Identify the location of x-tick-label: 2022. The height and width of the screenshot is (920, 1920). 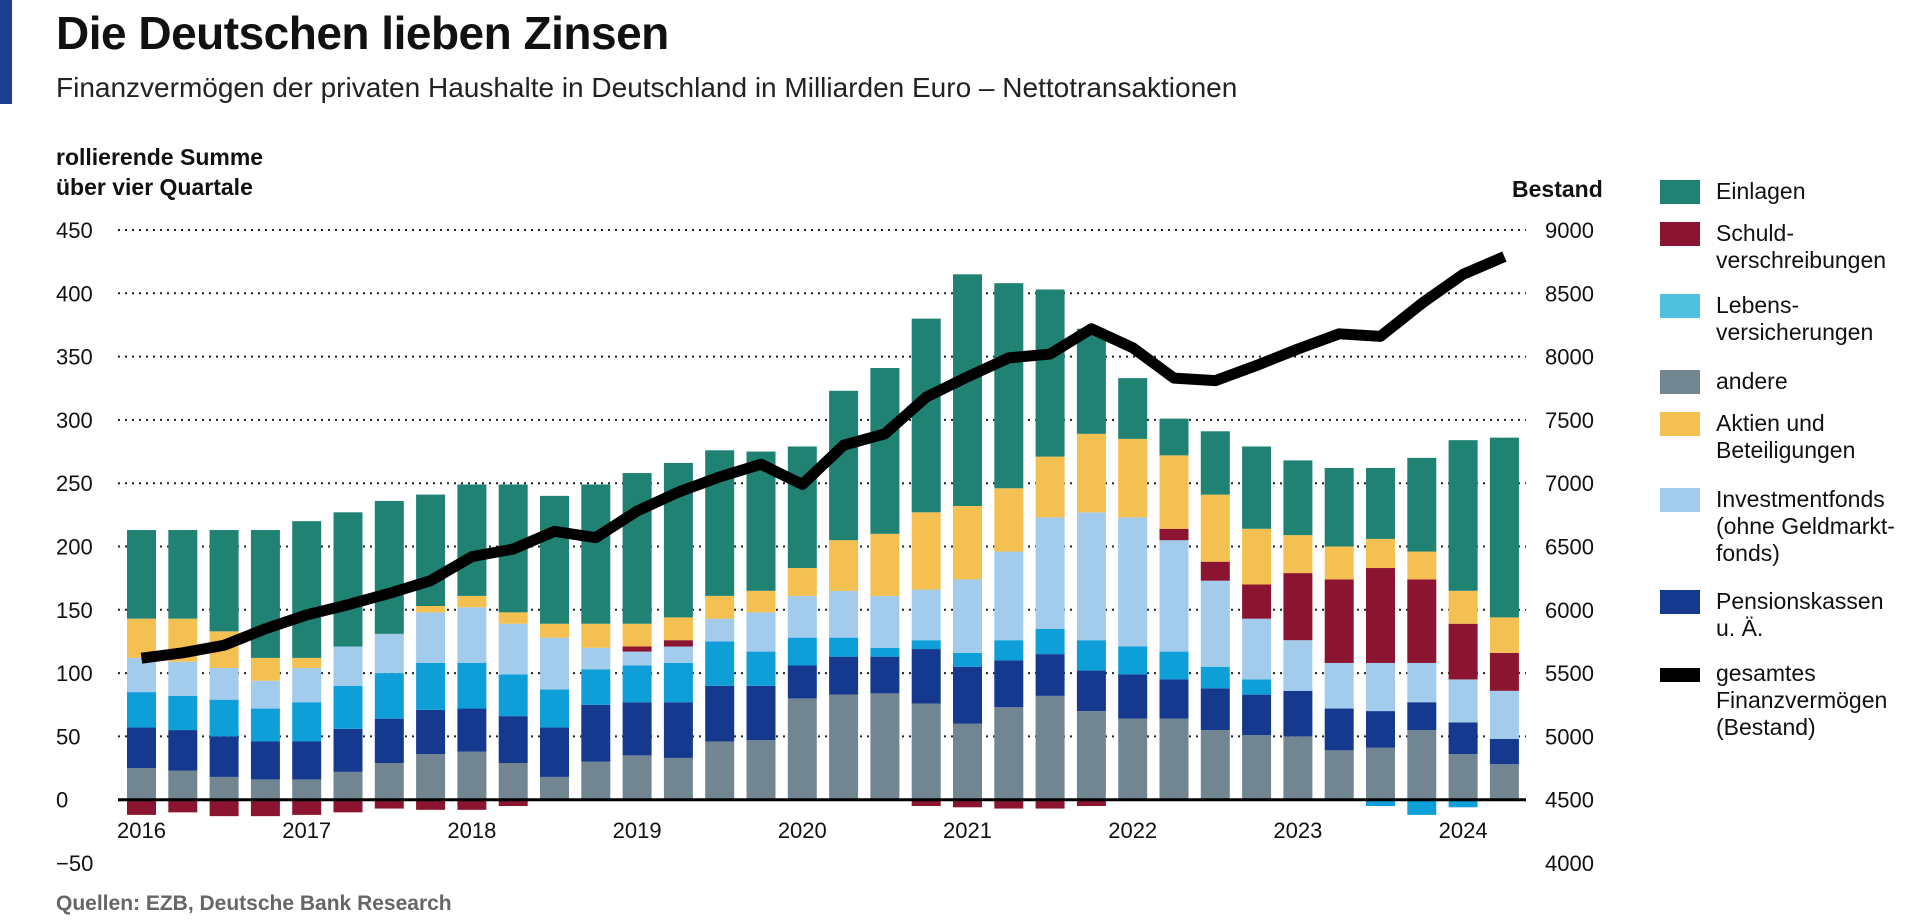
(1132, 830).